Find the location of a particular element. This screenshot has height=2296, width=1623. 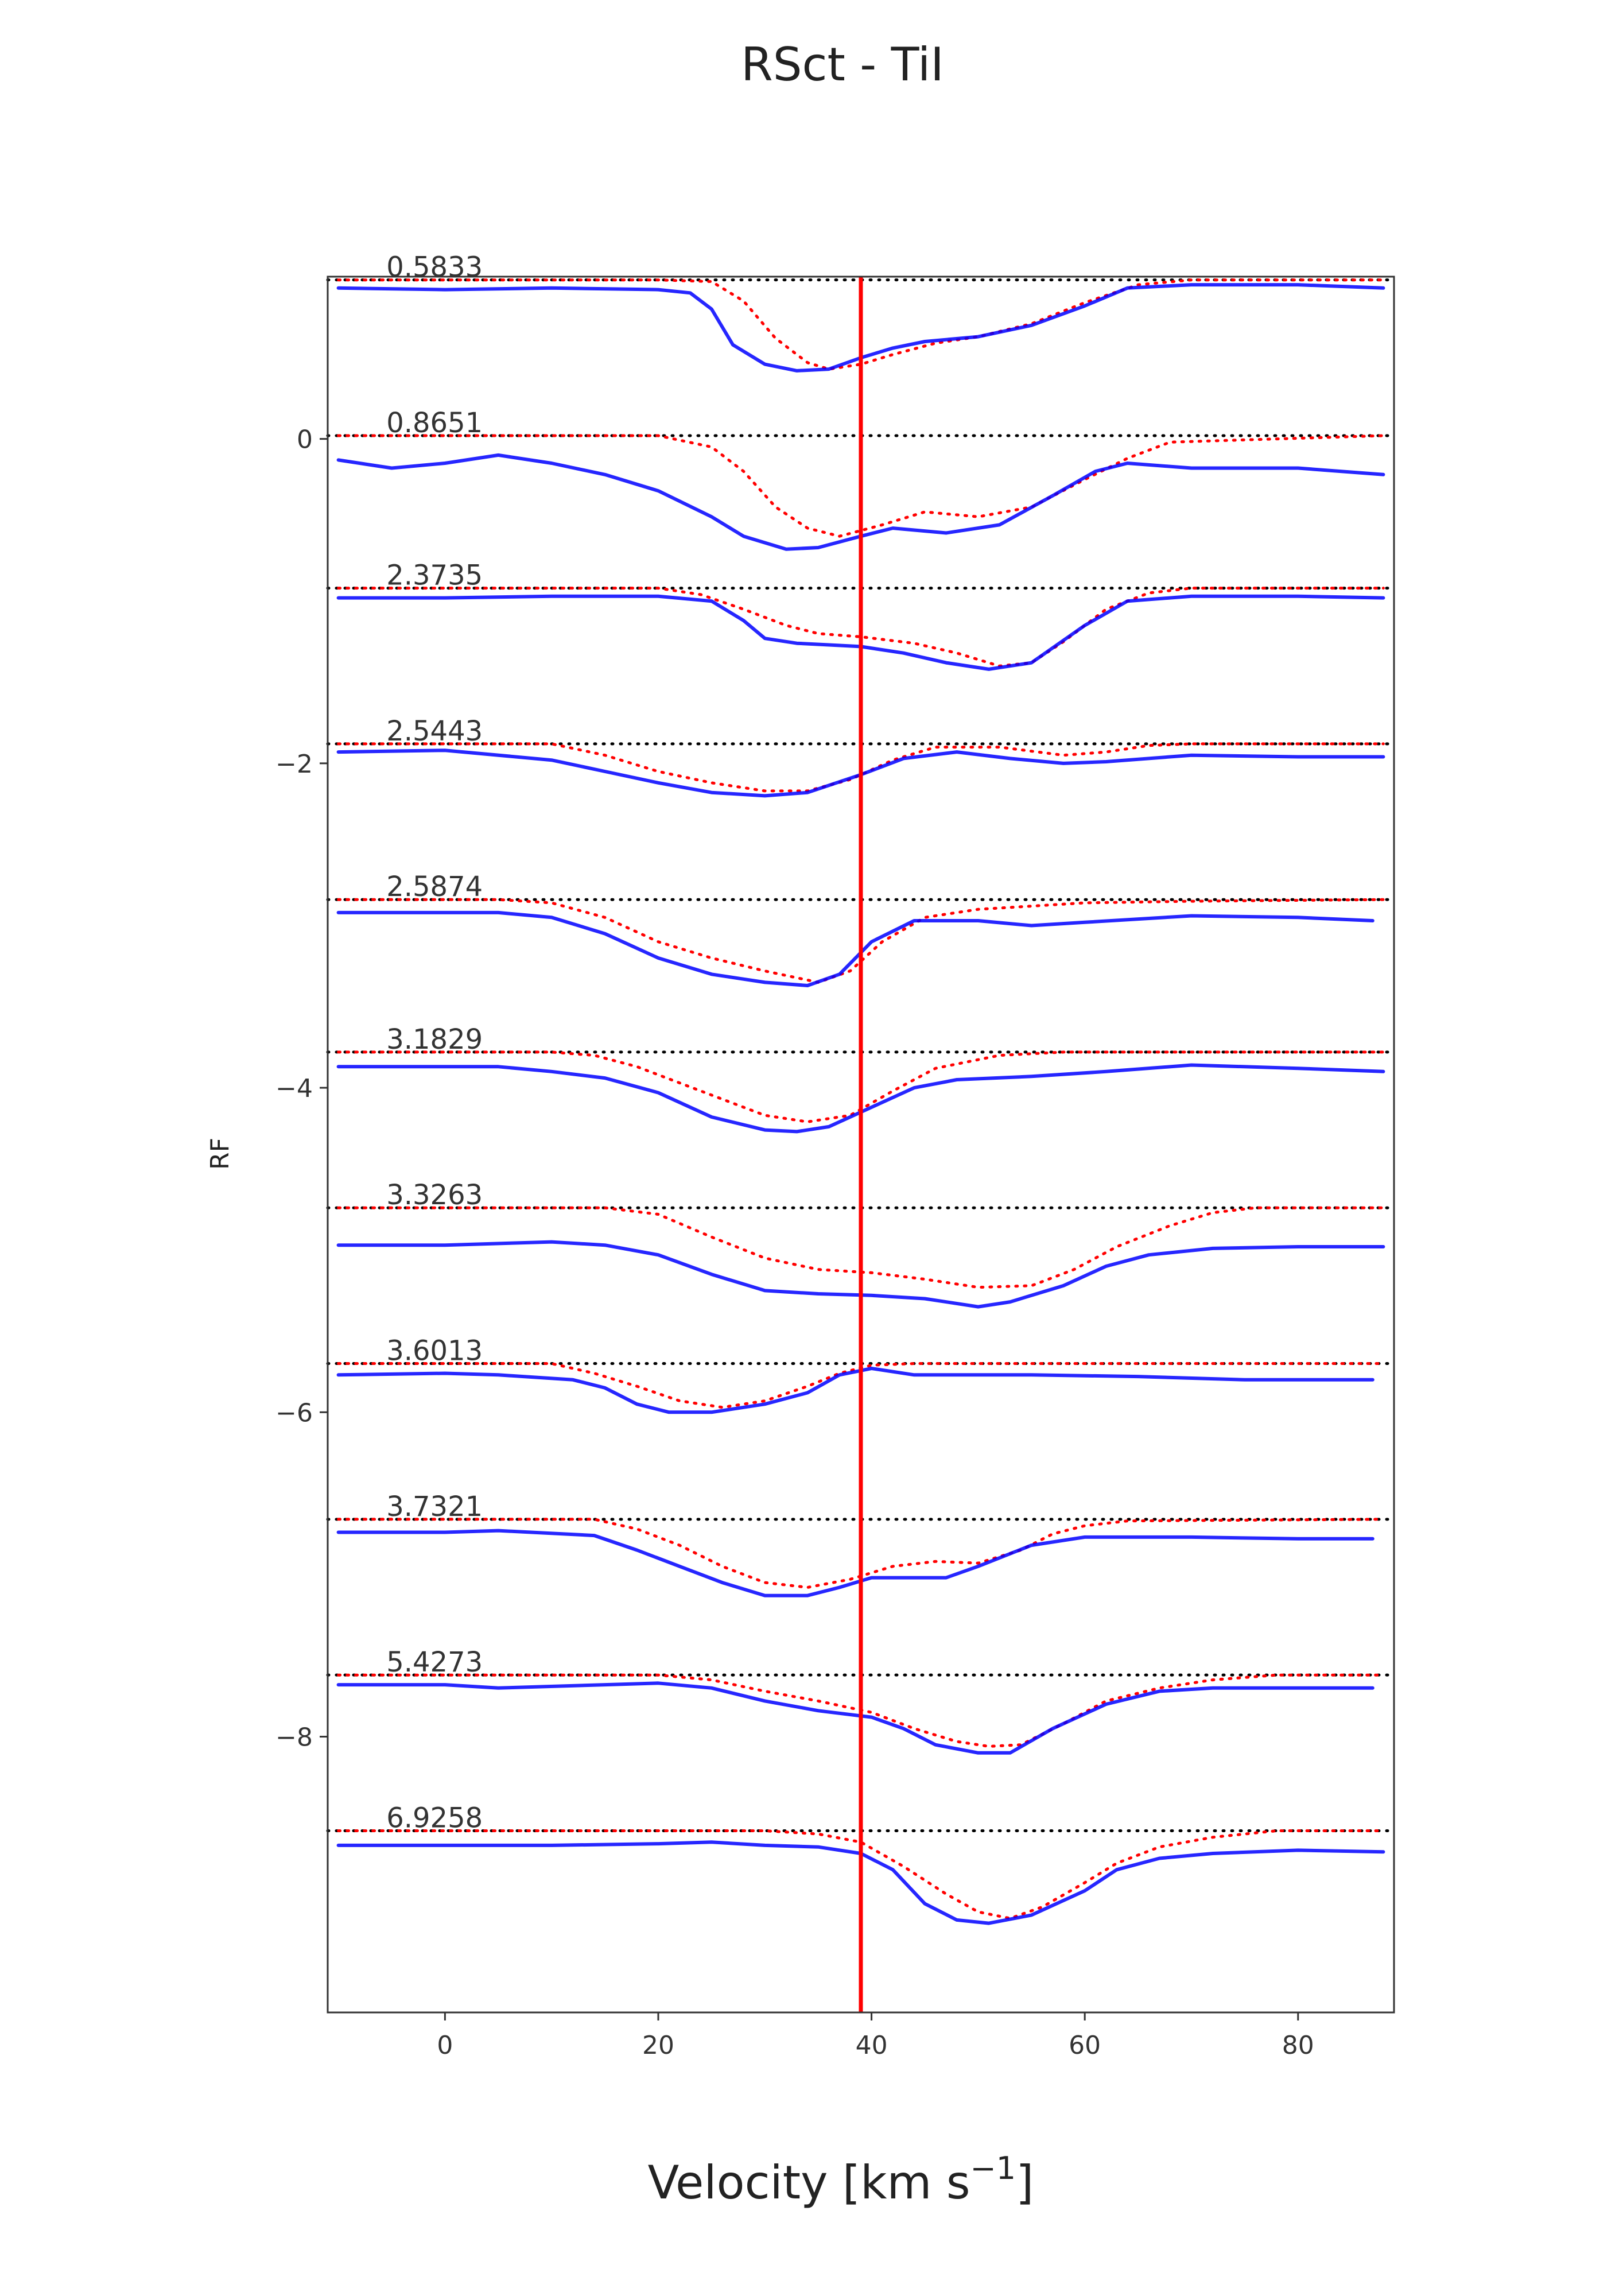

phase-label-10: 6.9258 is located at coordinates (434, 1818).